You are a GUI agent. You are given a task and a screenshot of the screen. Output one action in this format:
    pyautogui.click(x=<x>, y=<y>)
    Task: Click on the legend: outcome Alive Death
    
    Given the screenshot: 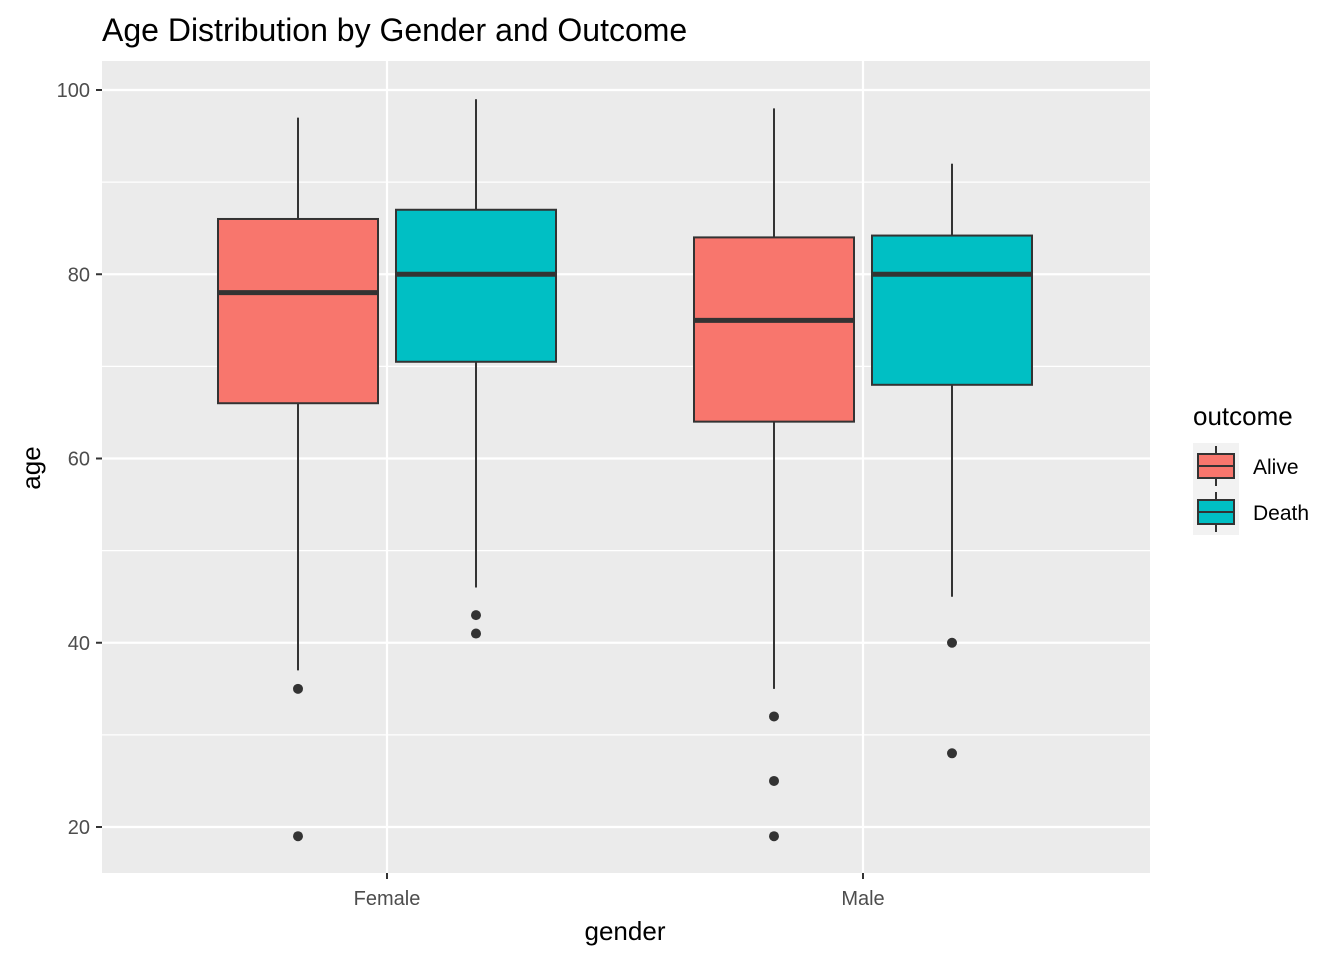 What is the action you would take?
    pyautogui.click(x=1251, y=468)
    